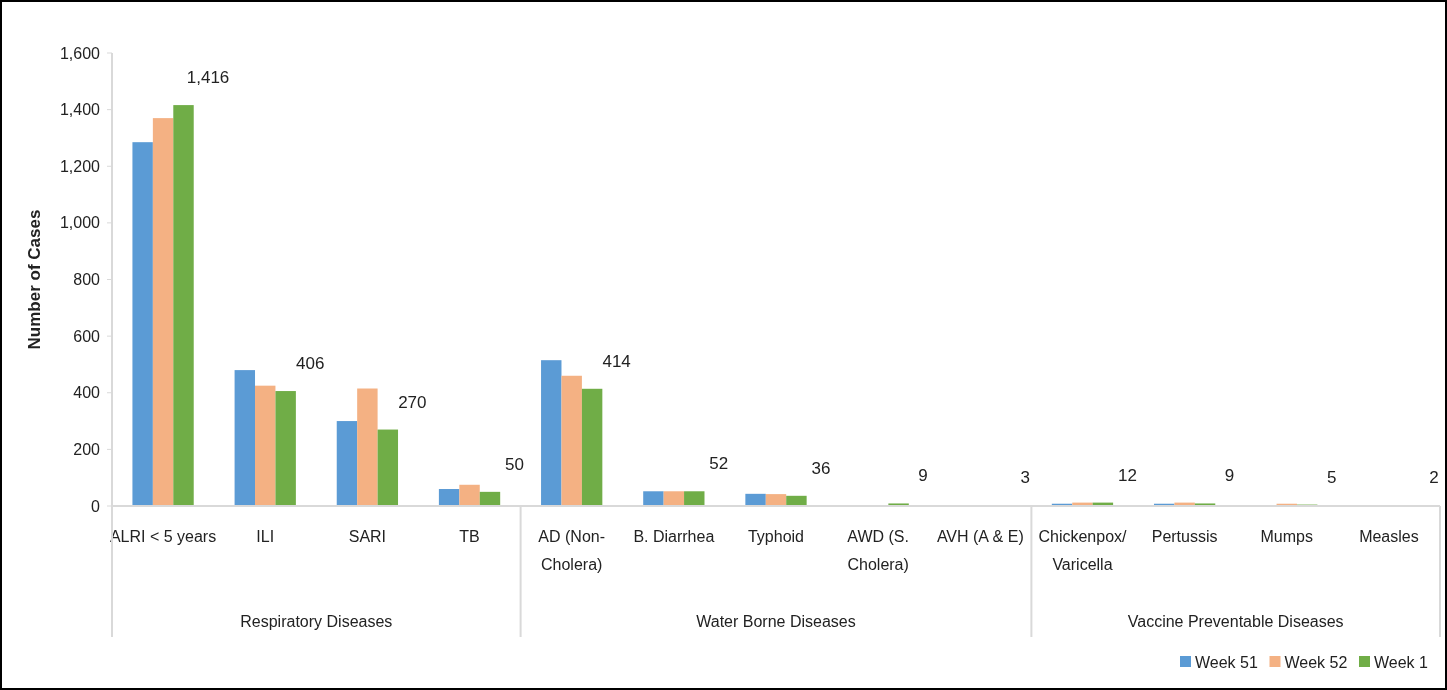  What do you see at coordinates (87, 393) in the screenshot?
I see `y-tick-label: 400` at bounding box center [87, 393].